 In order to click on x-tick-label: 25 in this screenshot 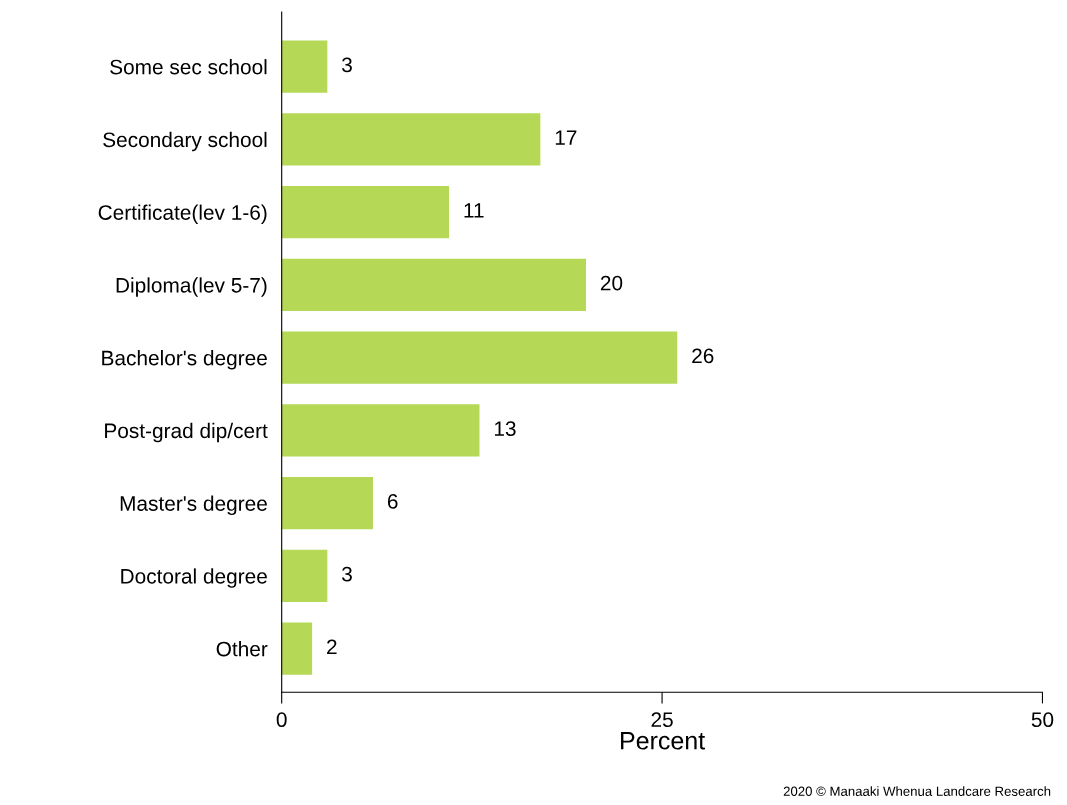, I will do `click(662, 720)`.